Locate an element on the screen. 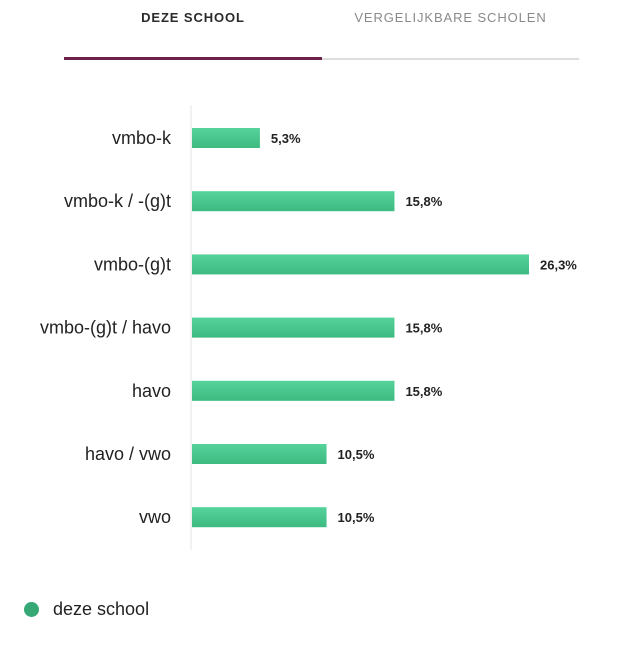  category-label: havo / vwo is located at coordinates (128, 454).